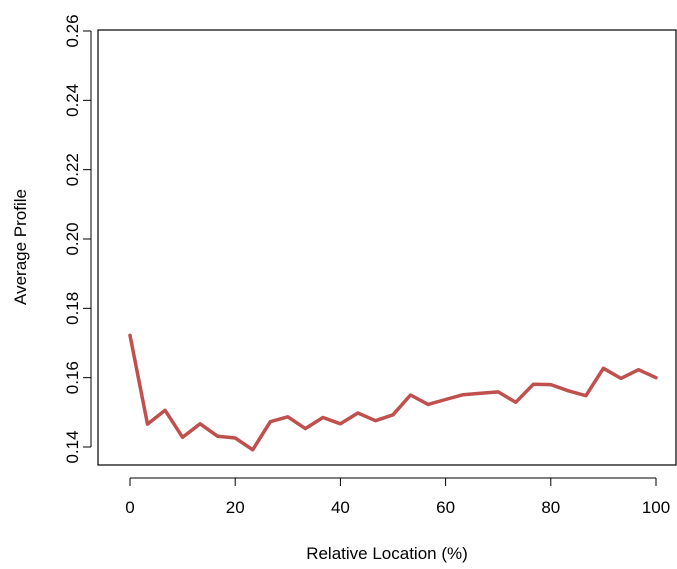 This screenshot has width=677, height=569. Describe the element at coordinates (72, 446) in the screenshot. I see `y-tick-label: 0.14` at that location.